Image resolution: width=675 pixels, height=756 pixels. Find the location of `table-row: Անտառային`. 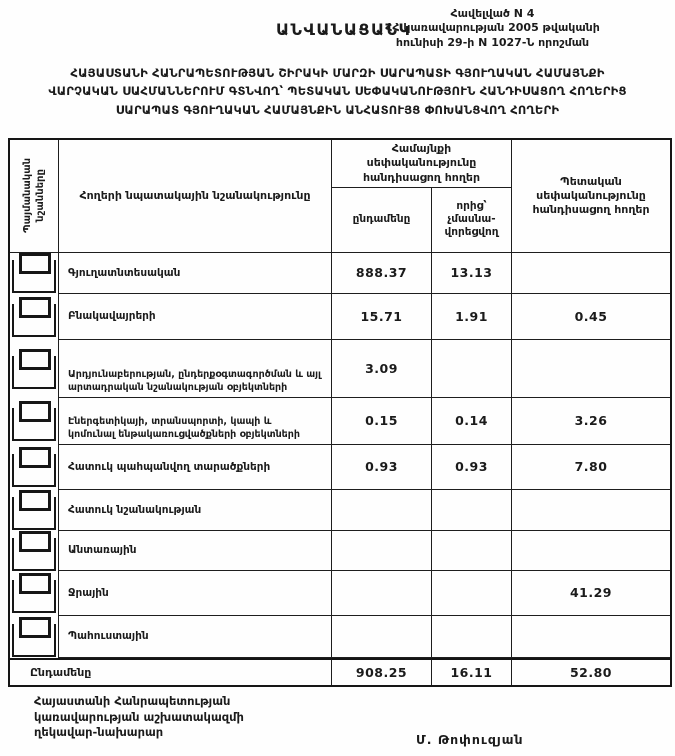

table-row: Անտառային is located at coordinates (340, 550).